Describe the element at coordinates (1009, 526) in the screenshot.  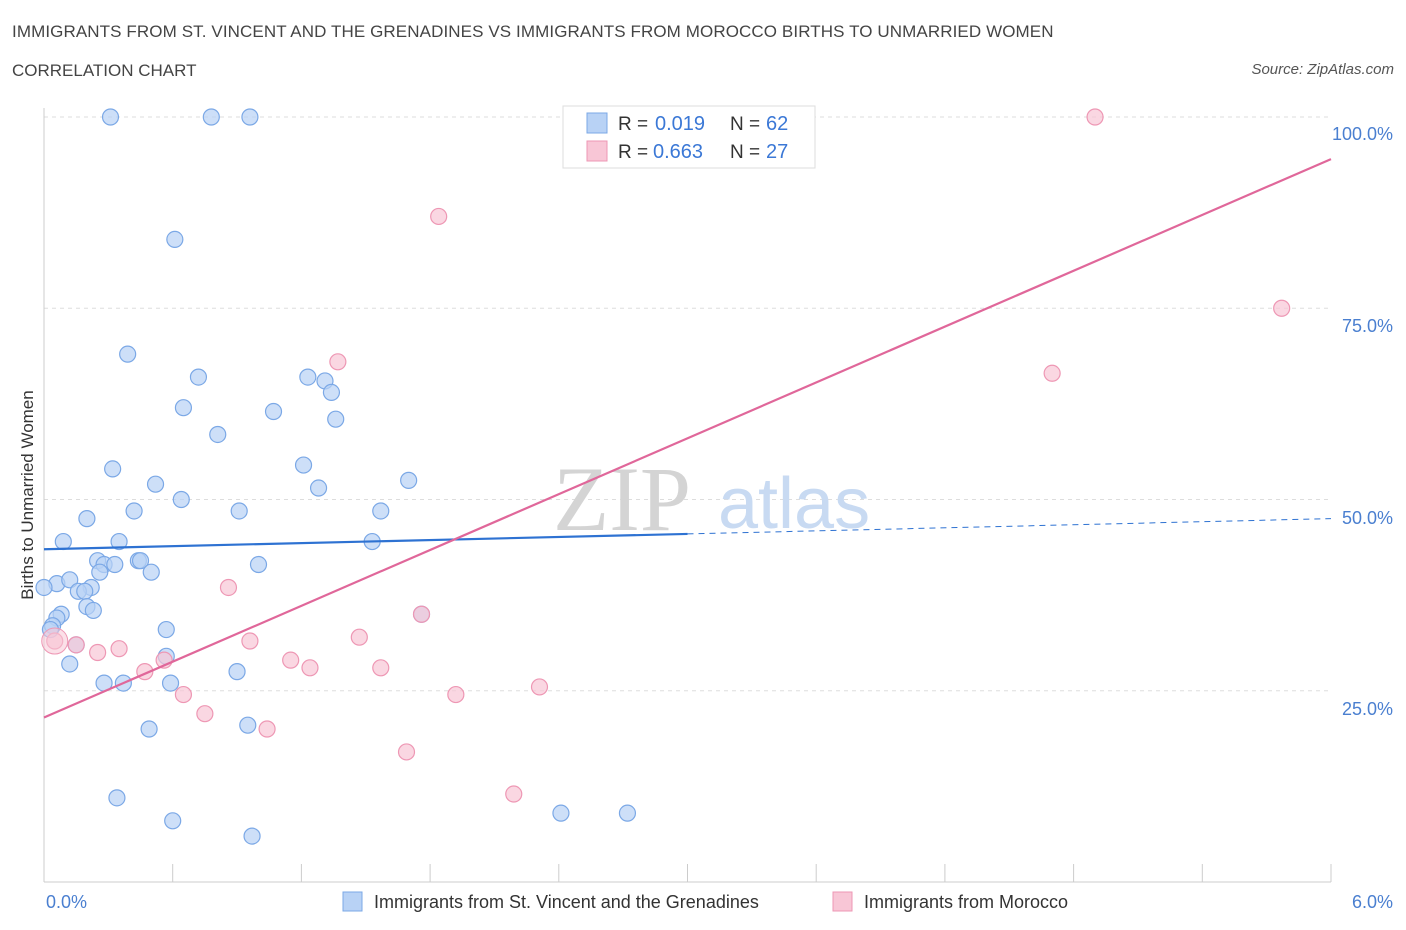
I see `trend-line-series1-extension` at that location.